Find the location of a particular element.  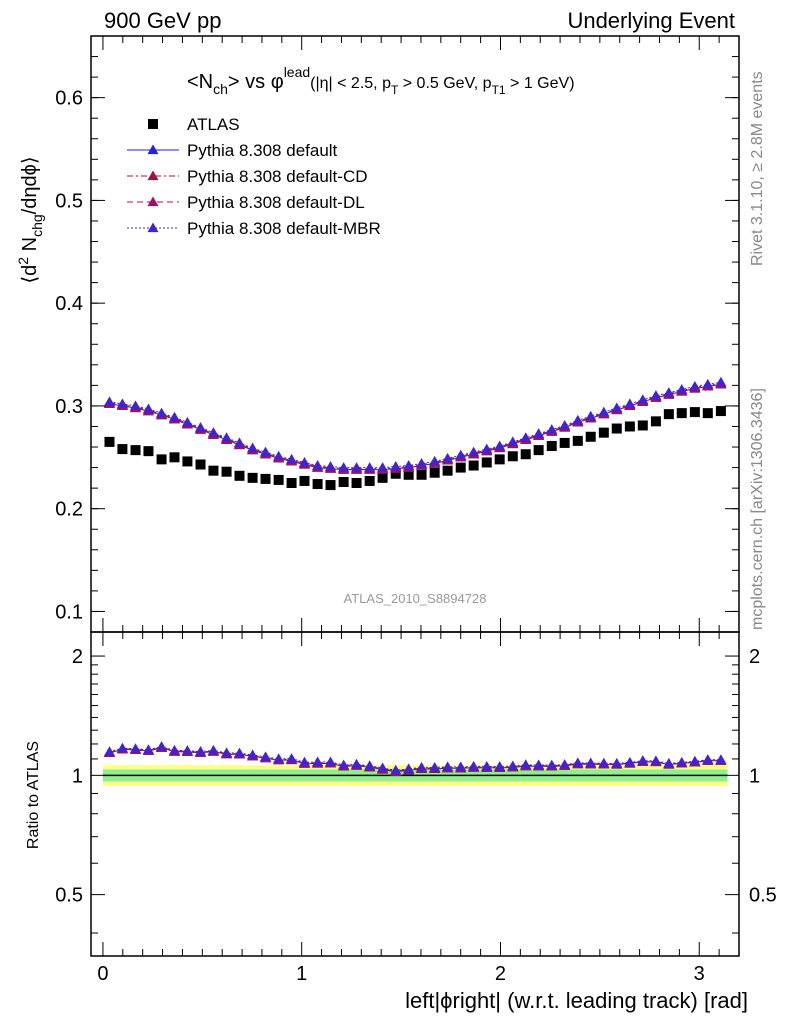

y-tick-label: 0.2 is located at coordinates (69, 510).